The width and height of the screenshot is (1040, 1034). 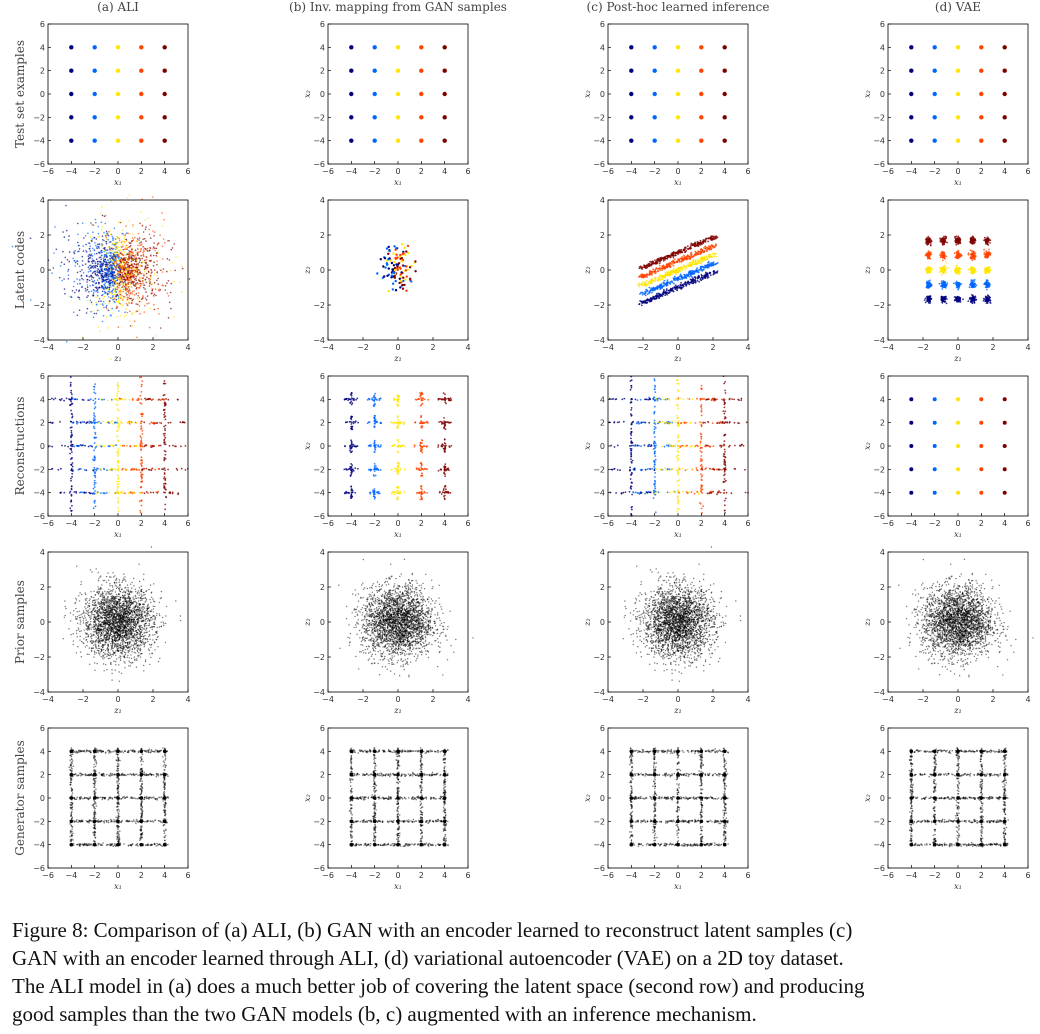 What do you see at coordinates (398, 7) in the screenshot?
I see `column-title-1: (b) Inv. mapping from GAN samples` at bounding box center [398, 7].